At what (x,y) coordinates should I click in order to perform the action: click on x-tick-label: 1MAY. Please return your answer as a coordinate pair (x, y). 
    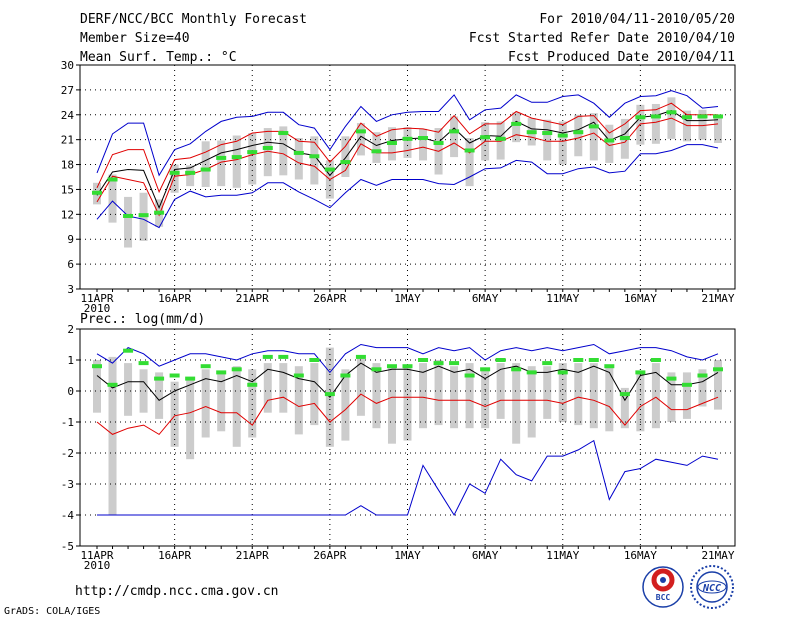
    Looking at the image, I should click on (407, 555).